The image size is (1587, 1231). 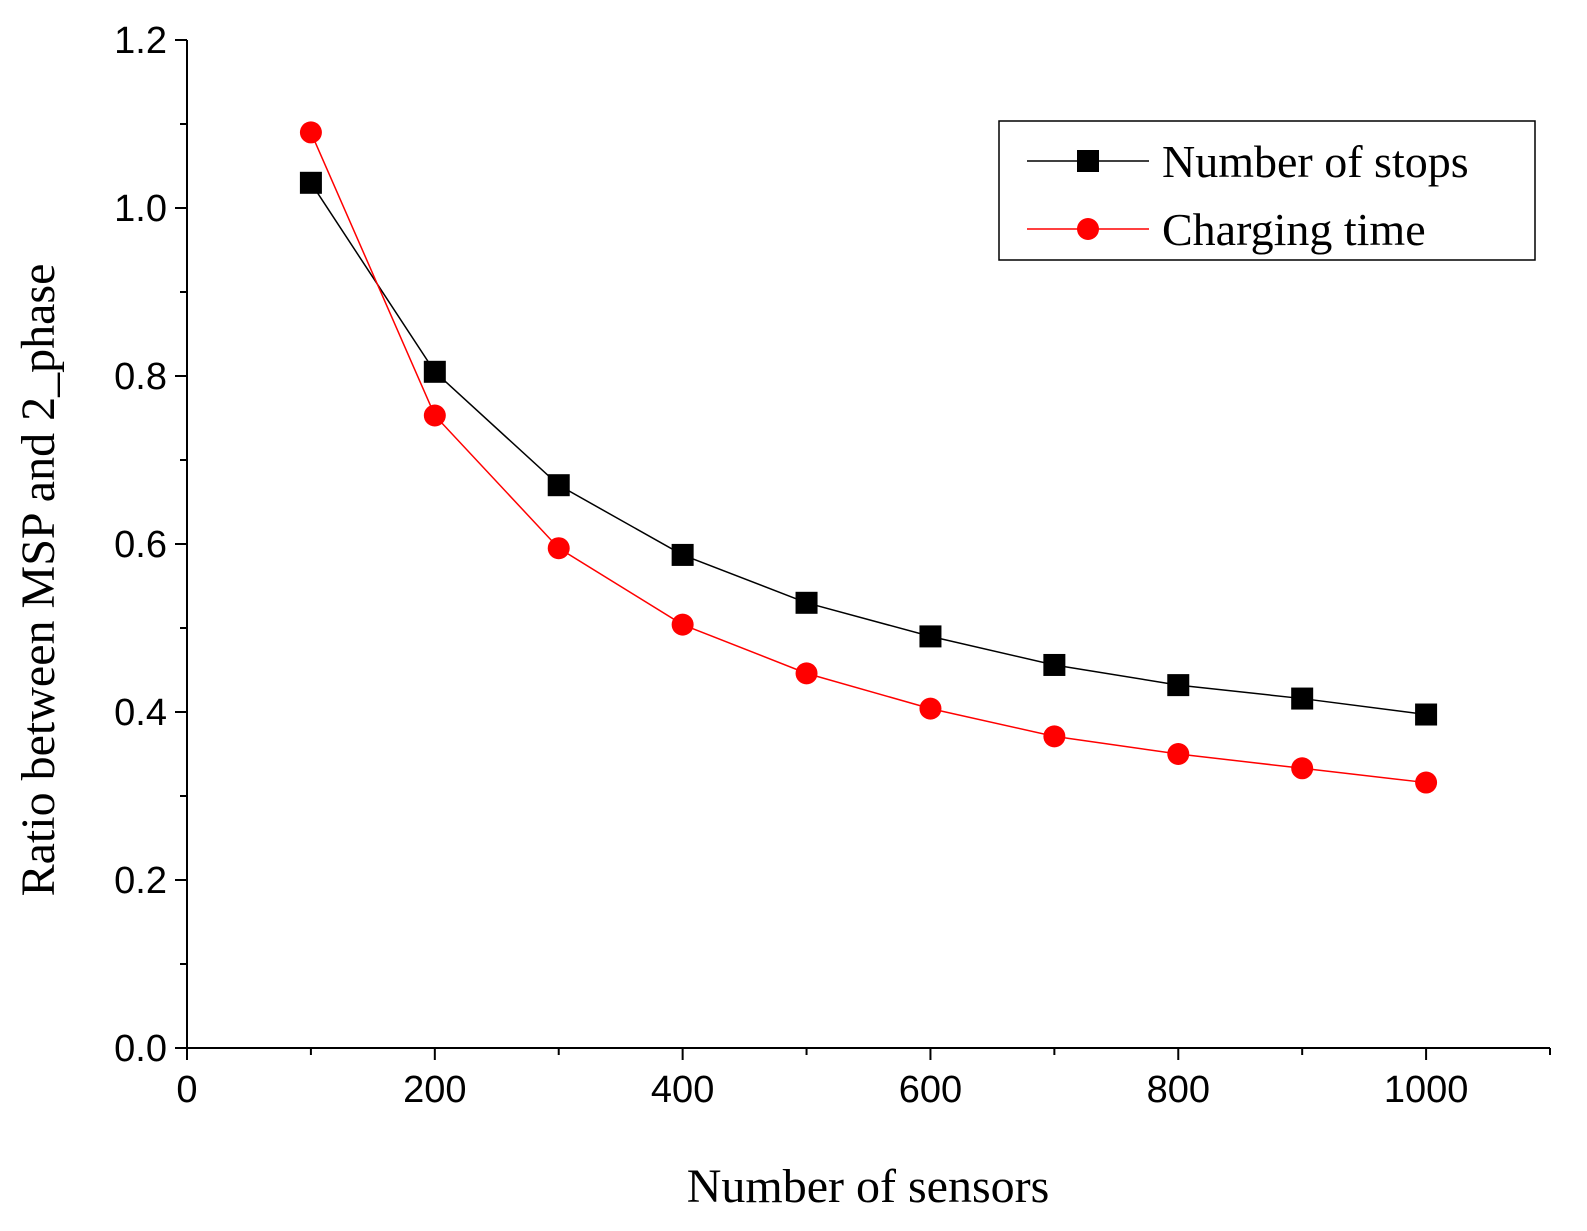 What do you see at coordinates (863, 1079) in the screenshot?
I see `x-ticks: 0 200 400 600 800 1000` at bounding box center [863, 1079].